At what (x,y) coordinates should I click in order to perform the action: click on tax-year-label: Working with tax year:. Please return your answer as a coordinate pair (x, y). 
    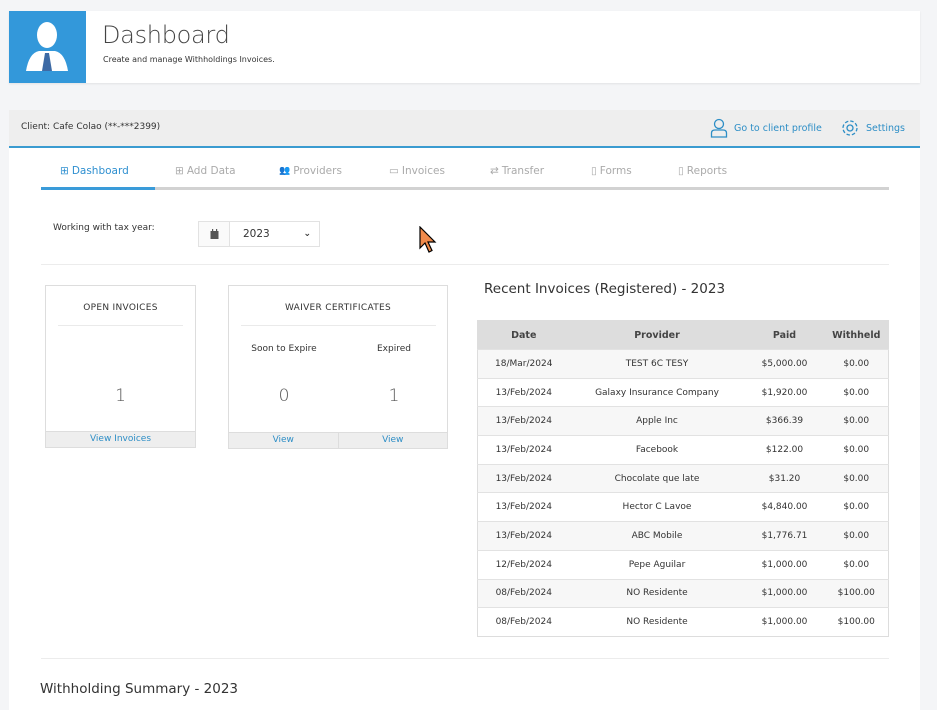
    Looking at the image, I should click on (104, 228).